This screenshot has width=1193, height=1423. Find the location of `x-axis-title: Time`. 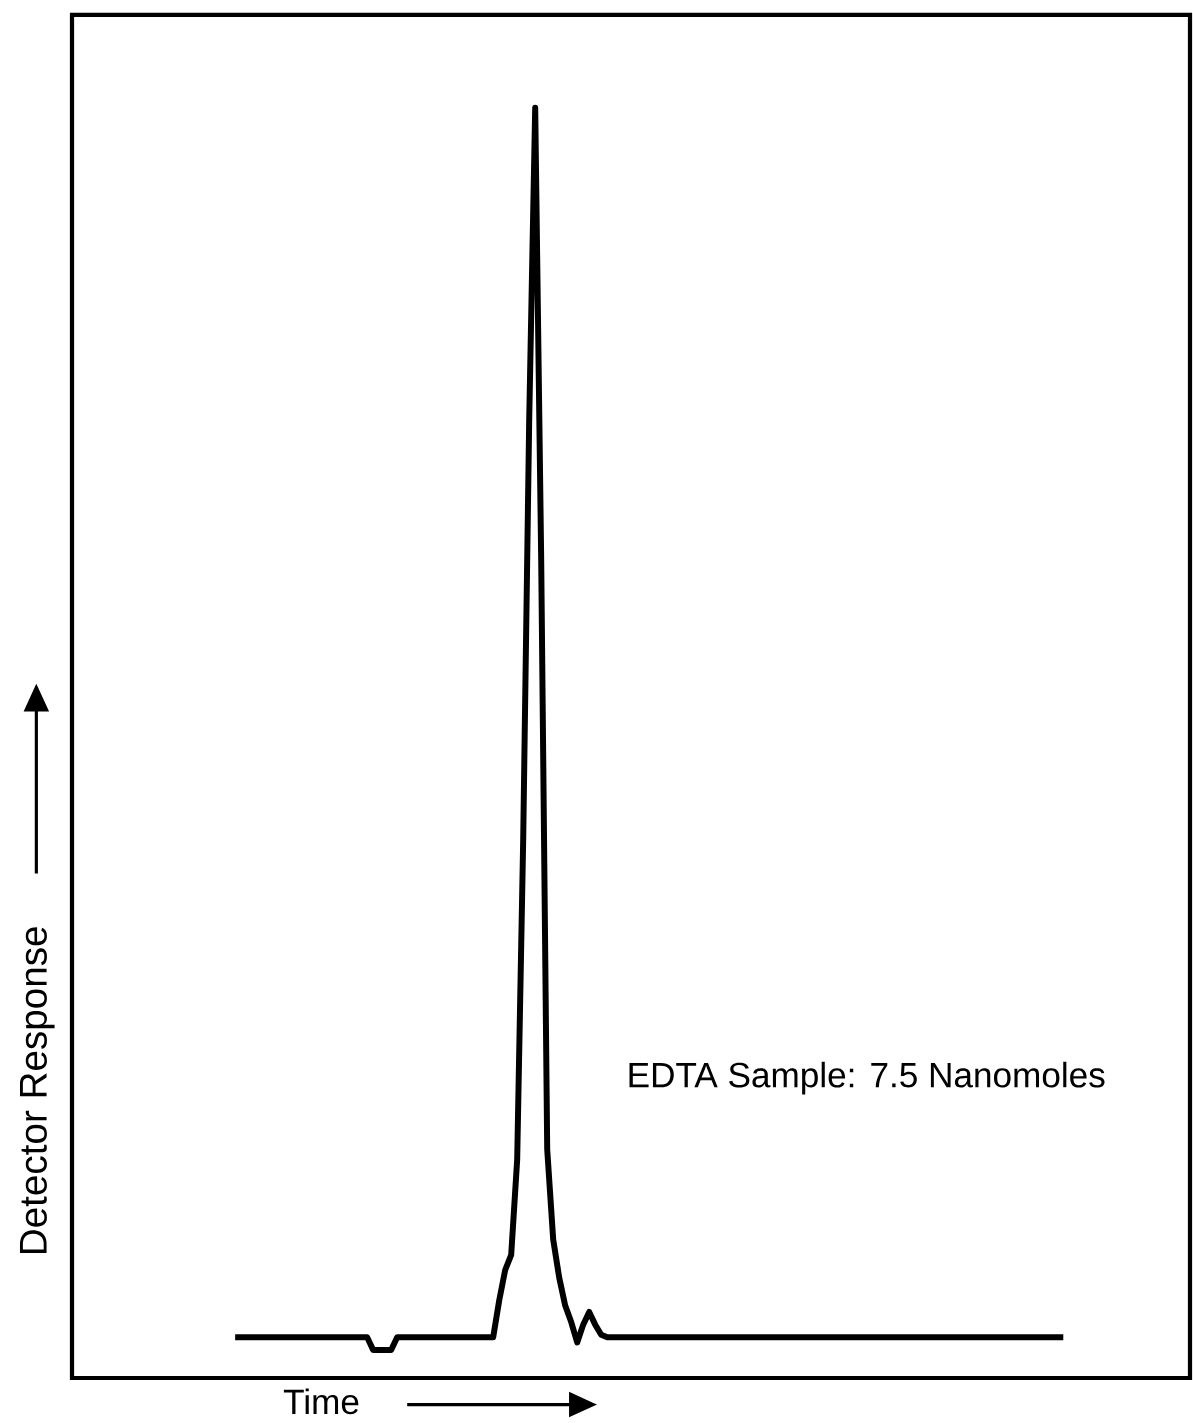

x-axis-title: Time is located at coordinates (321, 1401).